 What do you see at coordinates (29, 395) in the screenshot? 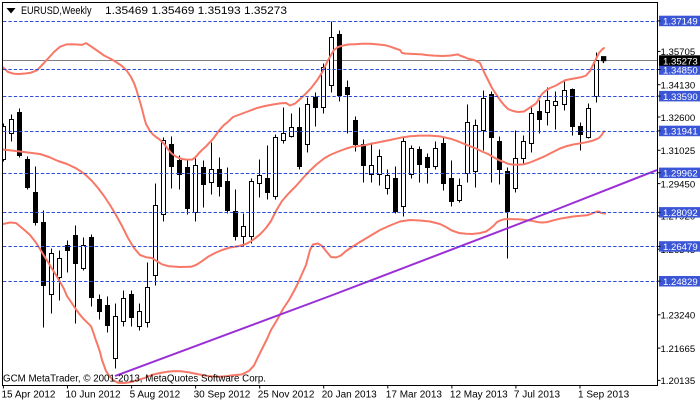
I see `svg-text: 15 Apr 2012` at bounding box center [29, 395].